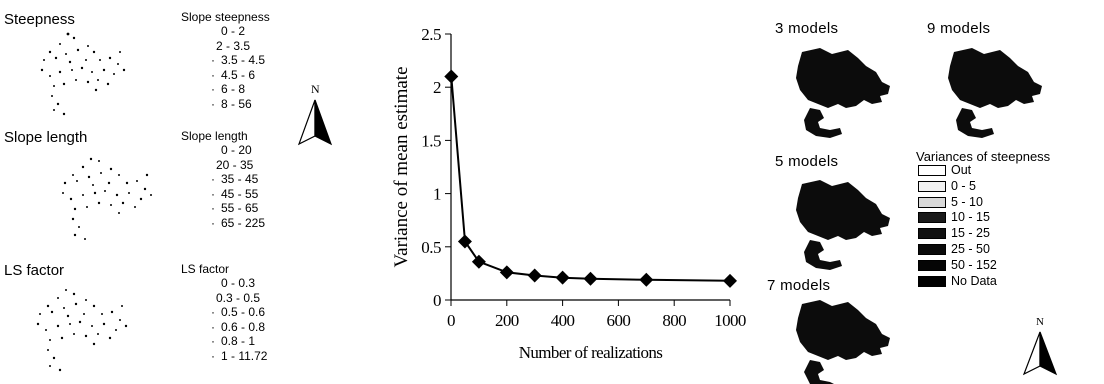 Image resolution: width=1104 pixels, height=384 pixels. What do you see at coordinates (231, 103) in the screenshot?
I see `legend-item: · 8 - 56` at bounding box center [231, 103].